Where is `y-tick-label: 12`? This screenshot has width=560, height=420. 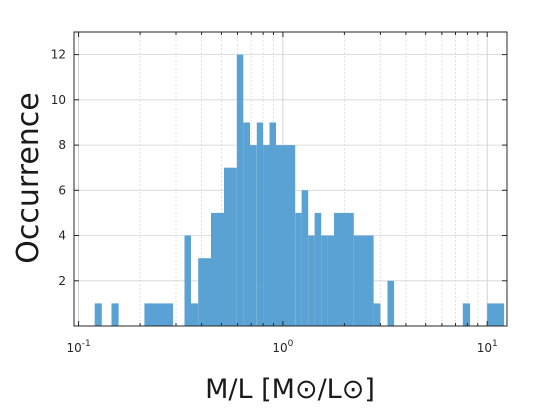
y-tick-label: 12 is located at coordinates (58, 55).